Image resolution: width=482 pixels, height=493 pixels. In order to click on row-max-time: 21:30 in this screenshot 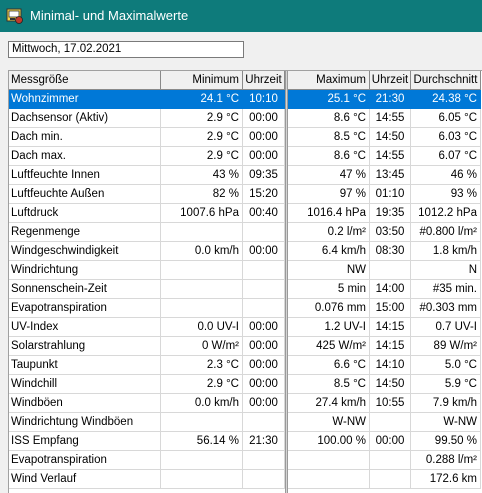, I will do `click(390, 99)`.